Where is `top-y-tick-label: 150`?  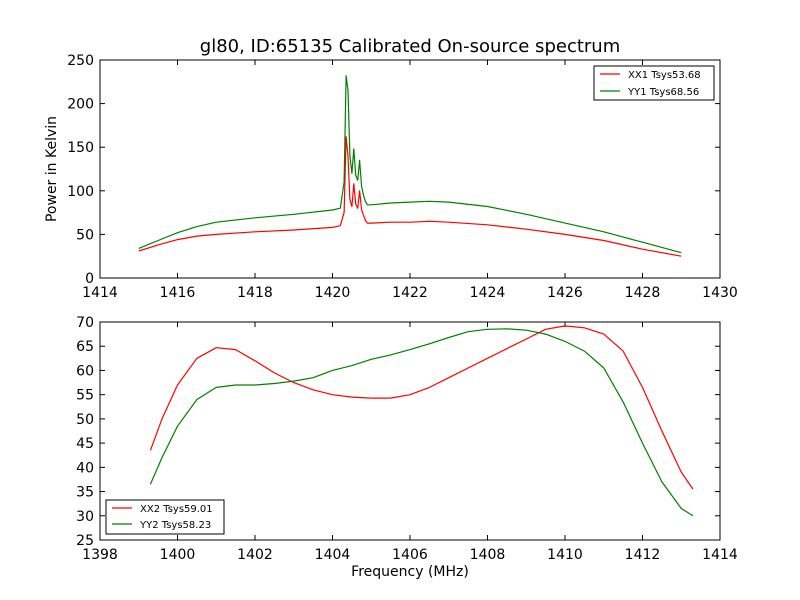
top-y-tick-label: 150 is located at coordinates (80, 148).